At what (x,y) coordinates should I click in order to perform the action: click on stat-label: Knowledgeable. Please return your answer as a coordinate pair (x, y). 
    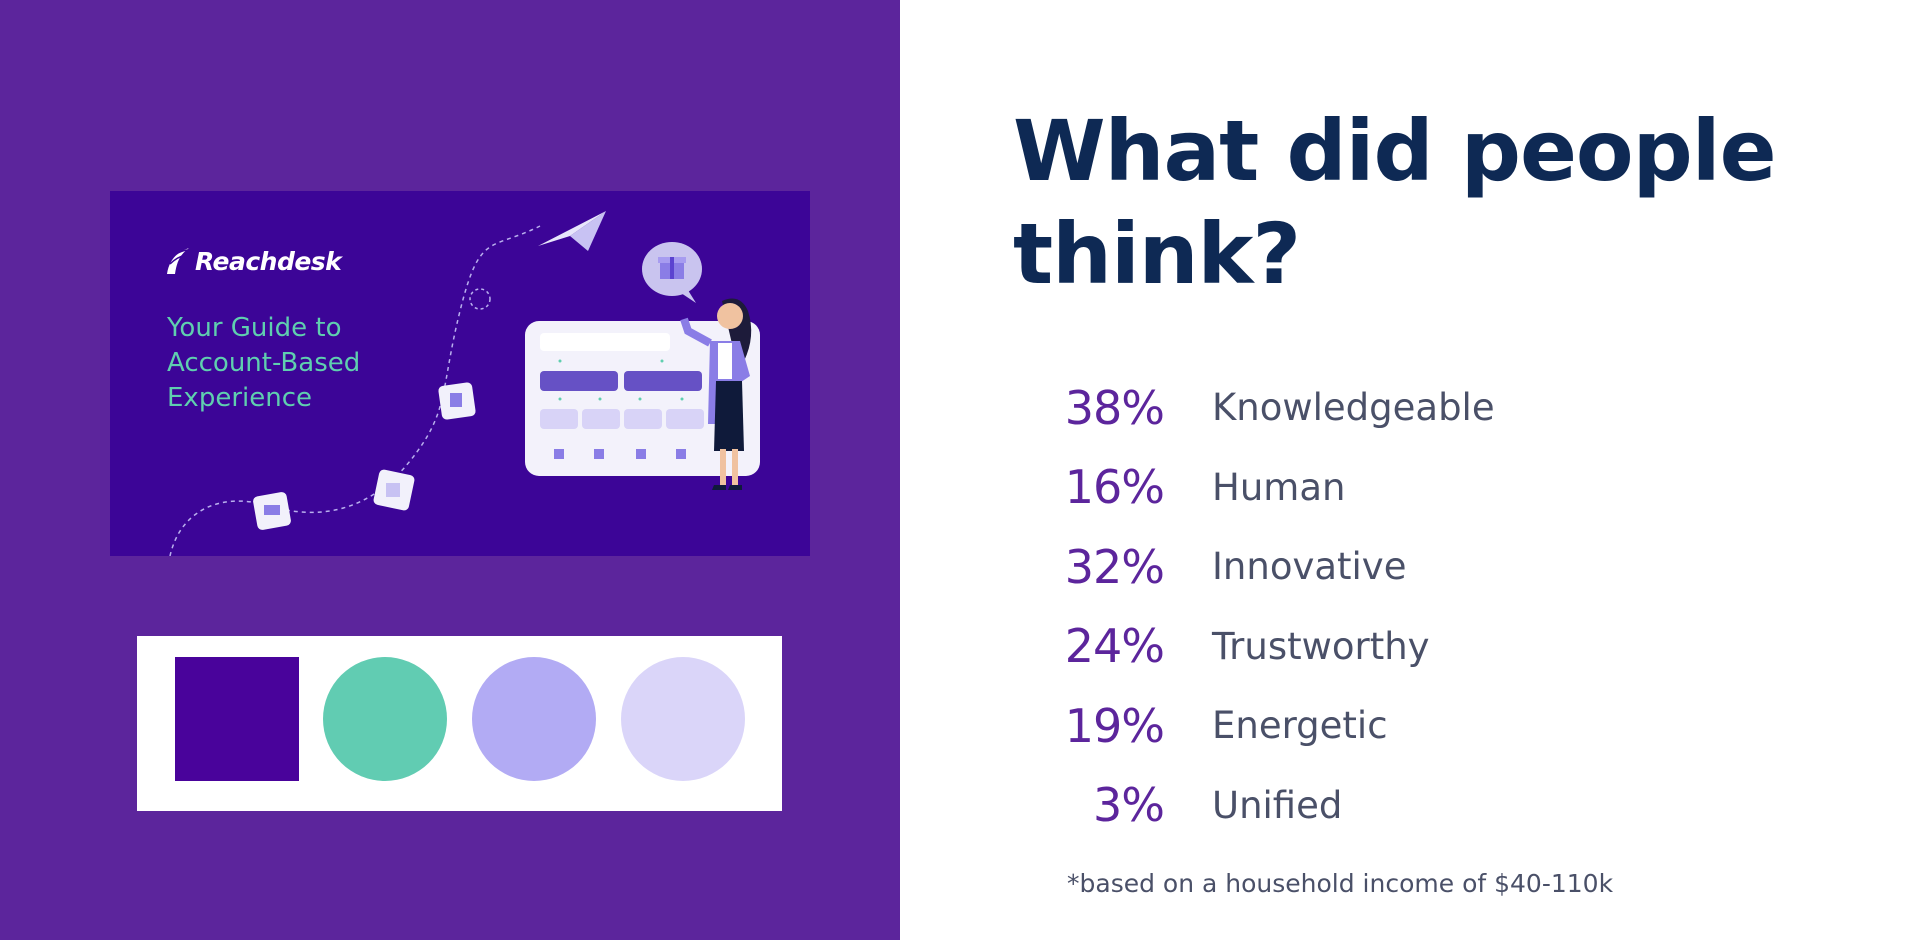
    Looking at the image, I should click on (1353, 408).